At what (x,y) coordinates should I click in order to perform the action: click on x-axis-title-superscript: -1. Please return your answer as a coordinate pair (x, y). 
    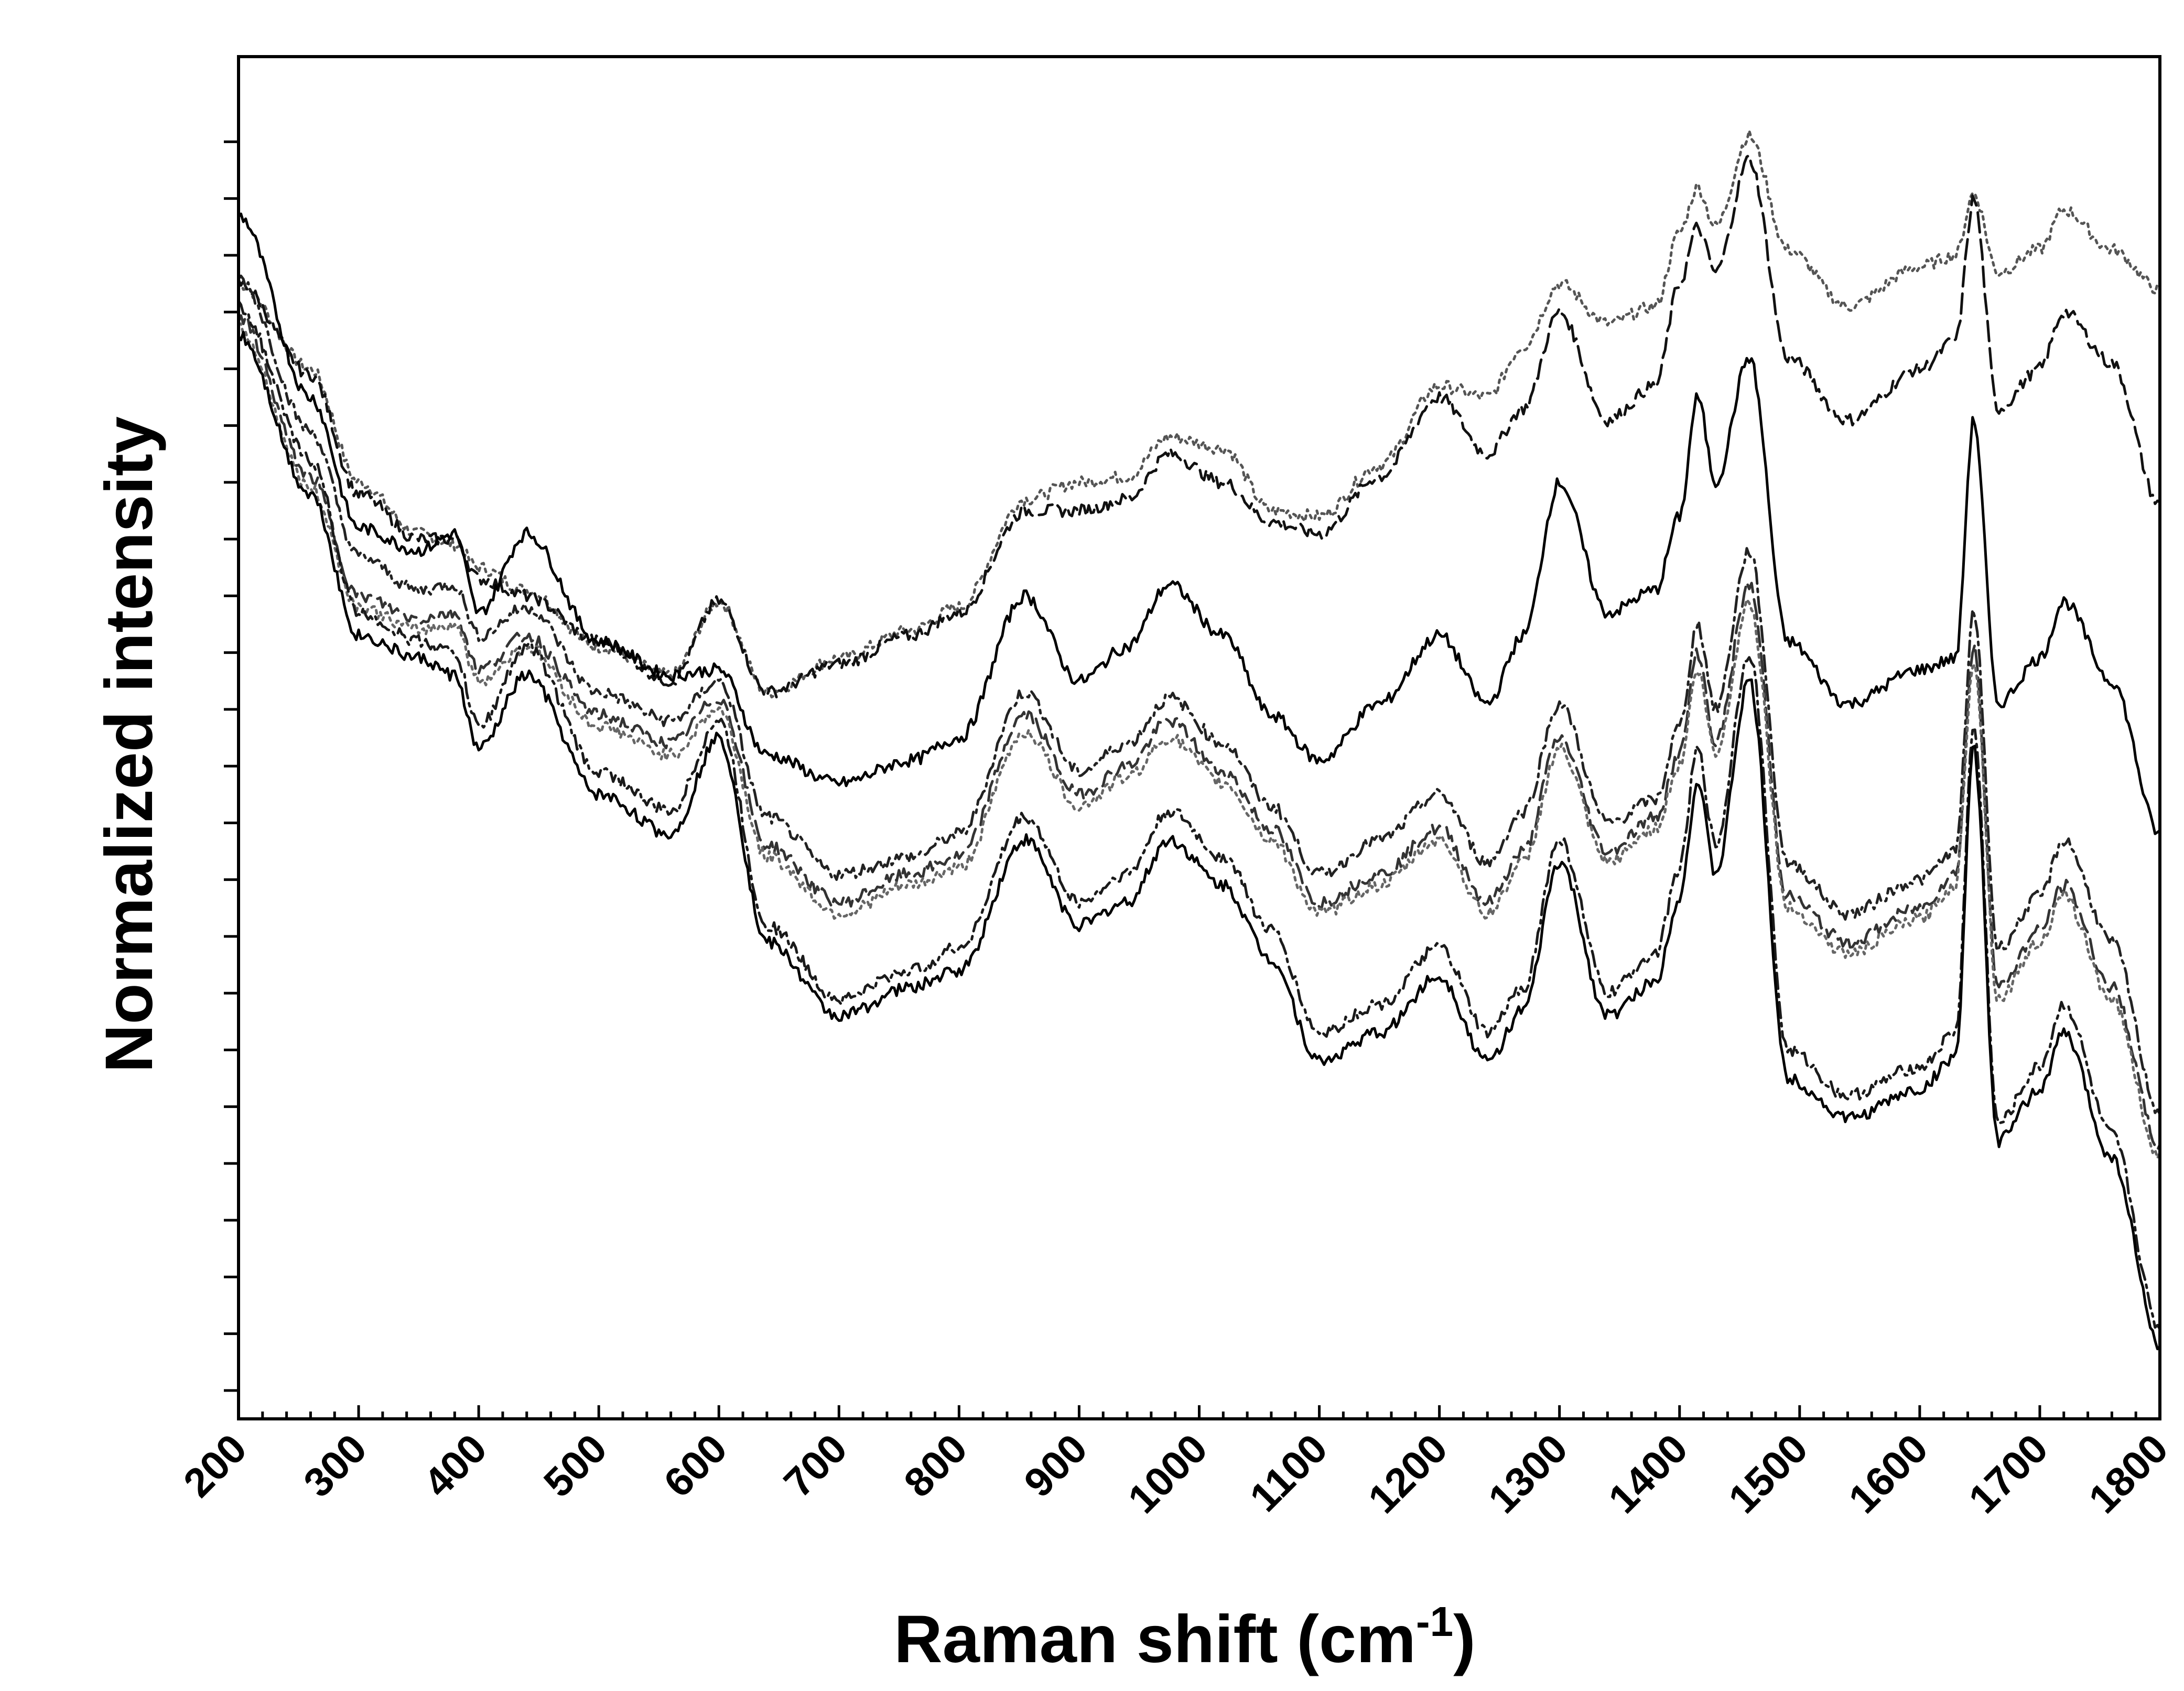
    Looking at the image, I should click on (1435, 1621).